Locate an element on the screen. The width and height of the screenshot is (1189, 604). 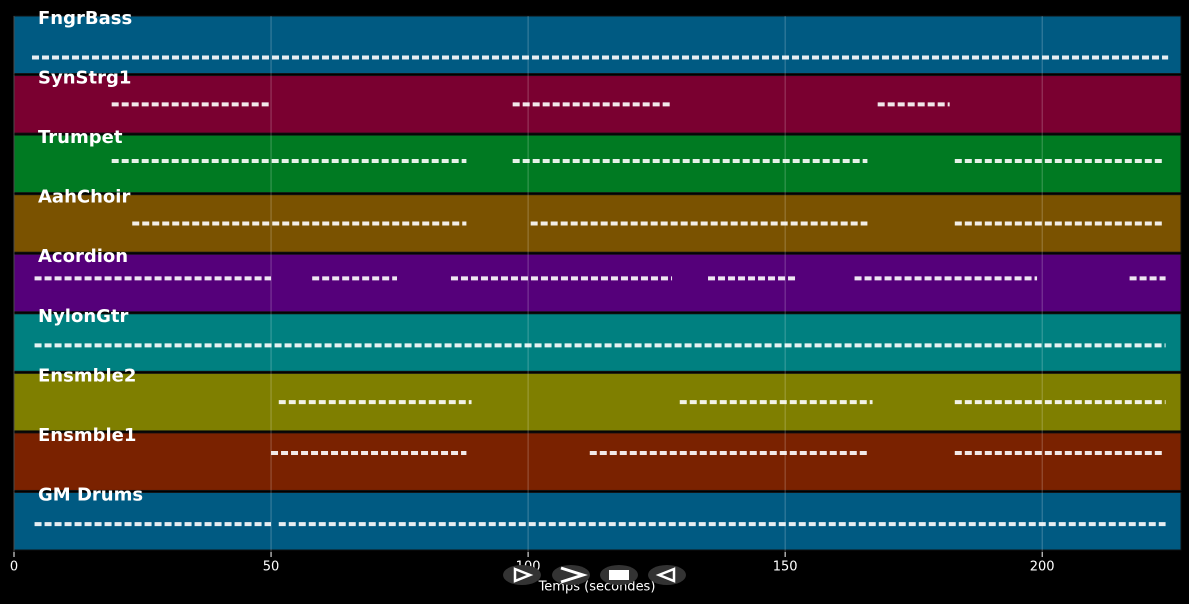
track-name: AahChoir is located at coordinates (84, 197).